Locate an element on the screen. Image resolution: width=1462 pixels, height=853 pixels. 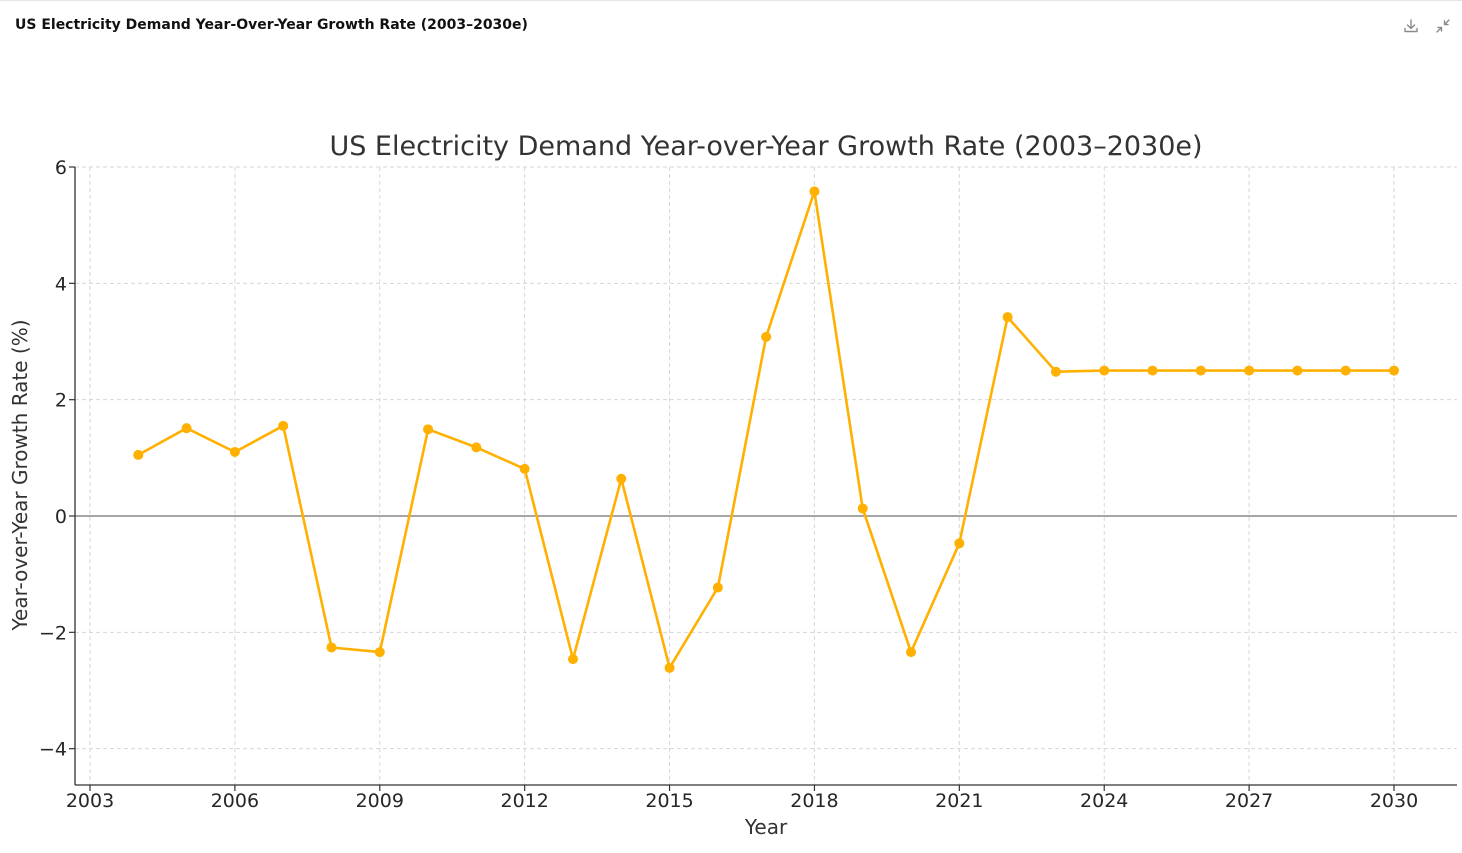
y-tick-label: 0 is located at coordinates (61, 517).